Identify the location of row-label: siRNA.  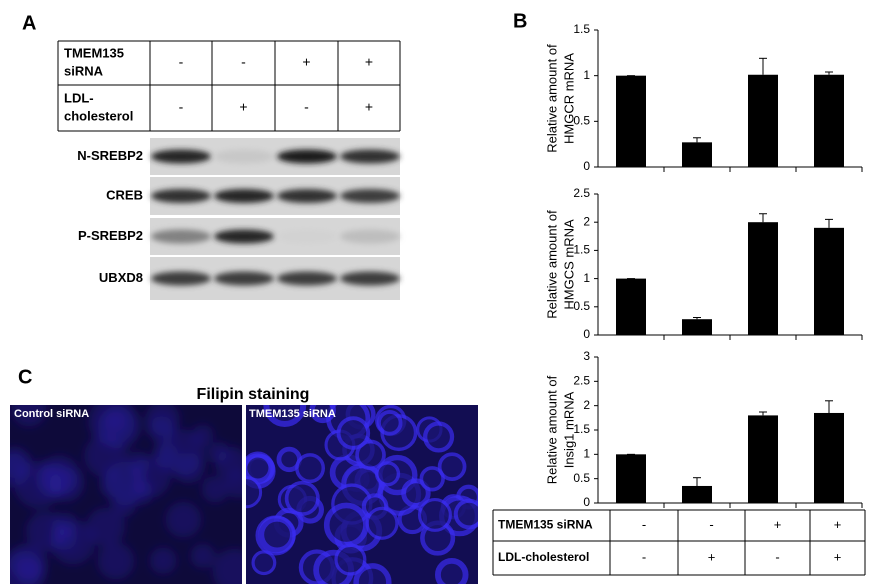
(84, 70).